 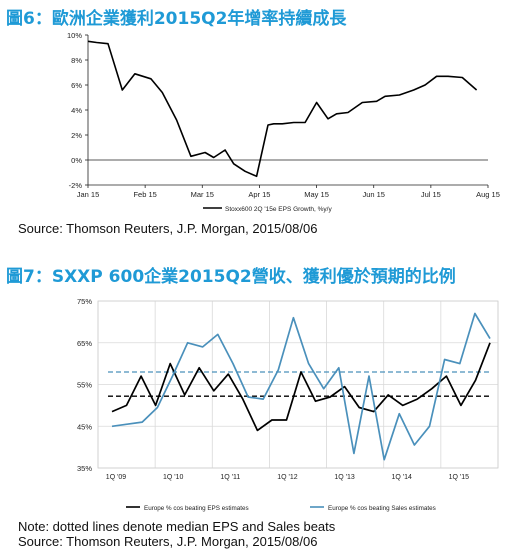 I want to click on x-tick-label: Jan 15, so click(x=88, y=194).